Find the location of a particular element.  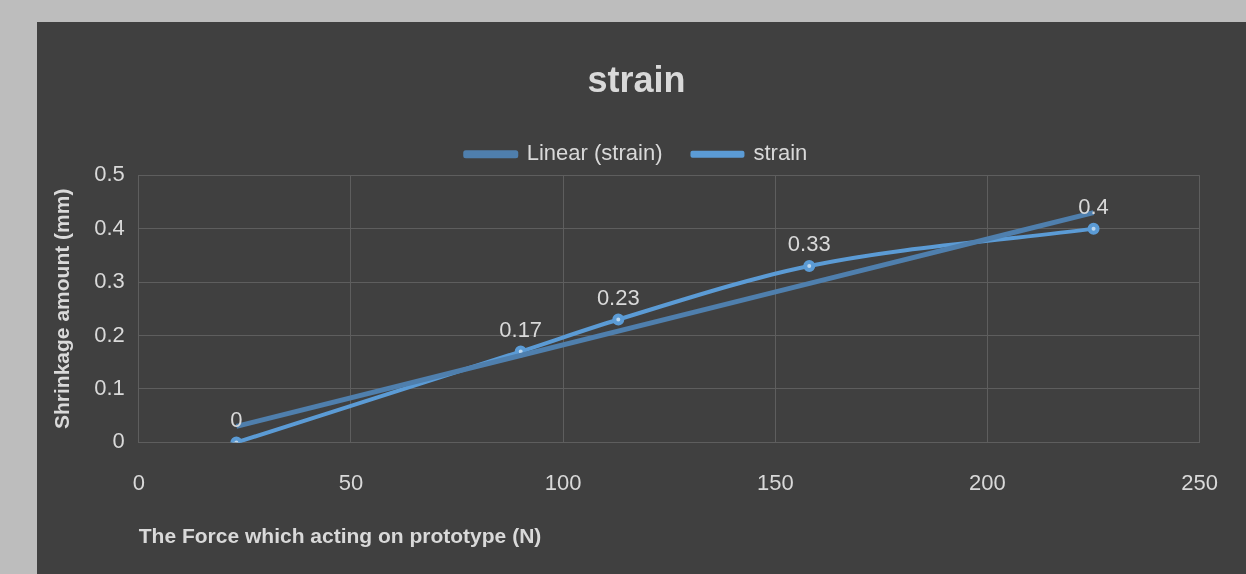

y-tick-label: 0.3 is located at coordinates (109, 281).